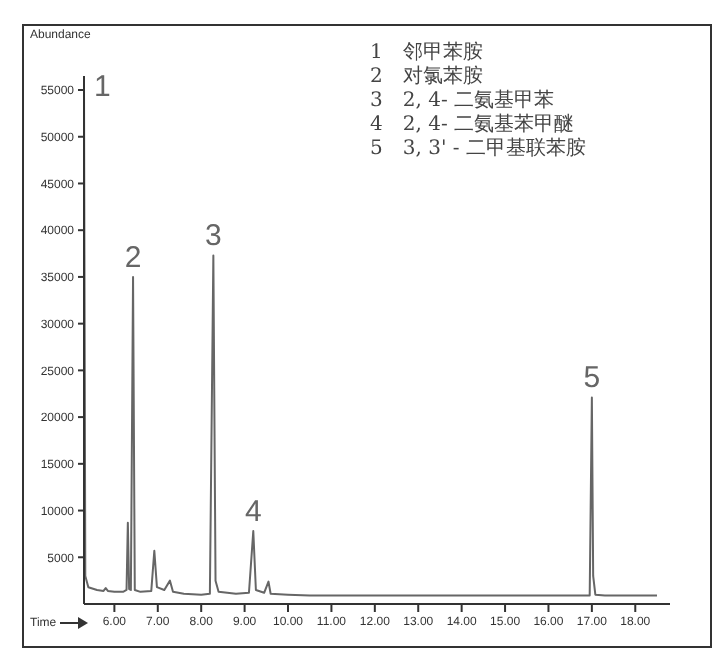 The height and width of the screenshot is (662, 724). I want to click on annotation: 1, so click(102, 87).